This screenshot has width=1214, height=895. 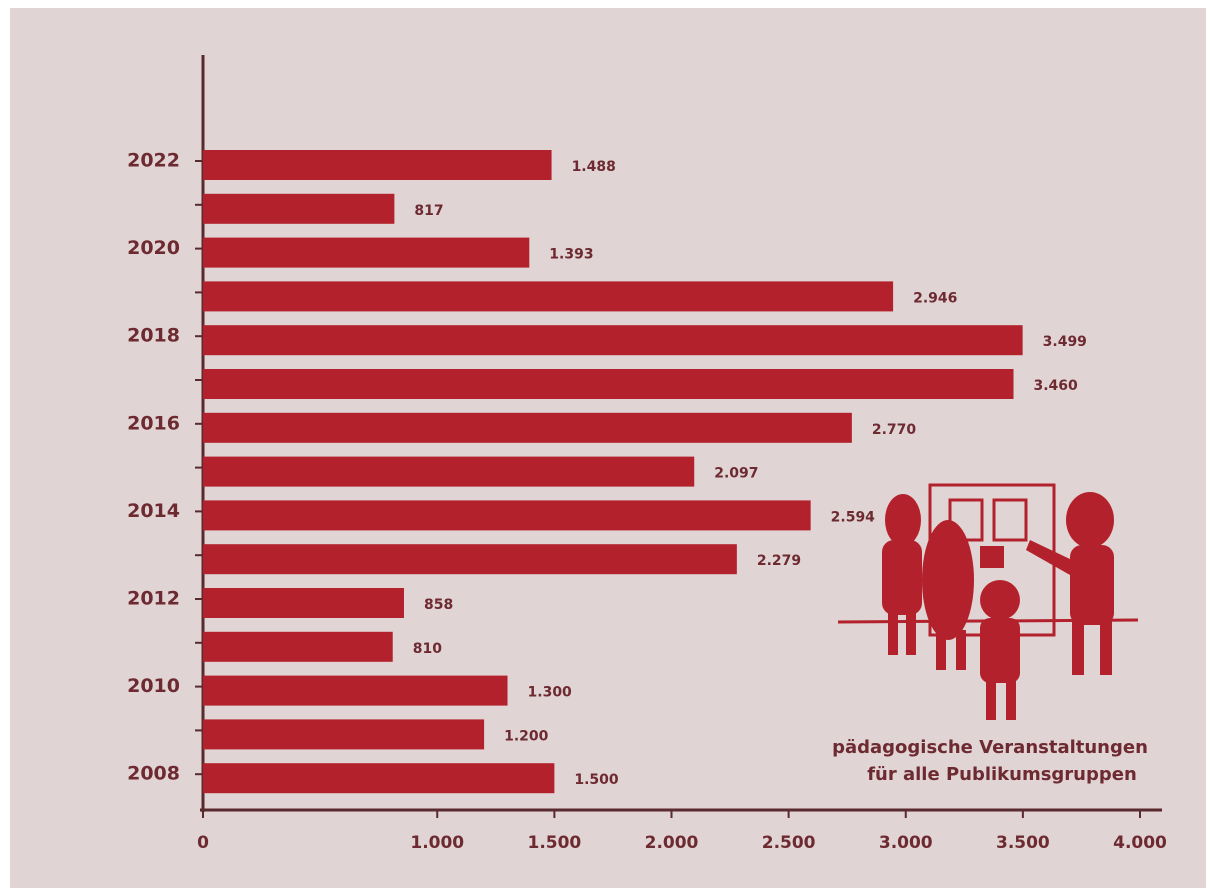 I want to click on value-label: 3.499, so click(x=1065, y=342).